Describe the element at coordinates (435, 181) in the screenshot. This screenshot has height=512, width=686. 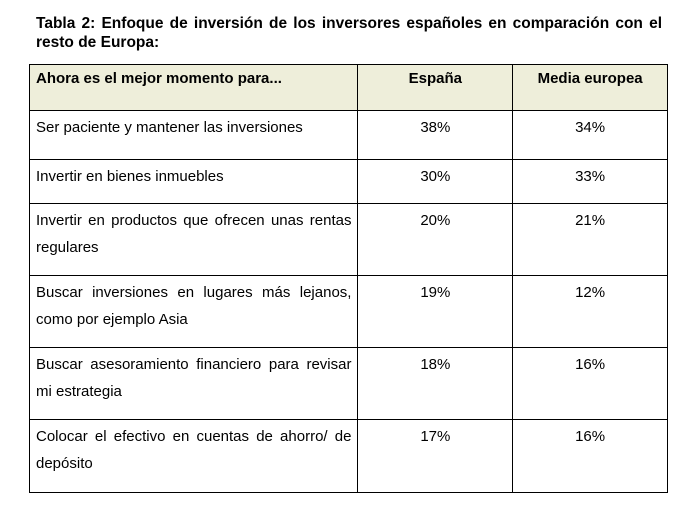
I see `spain-value-cell: 30%` at that location.